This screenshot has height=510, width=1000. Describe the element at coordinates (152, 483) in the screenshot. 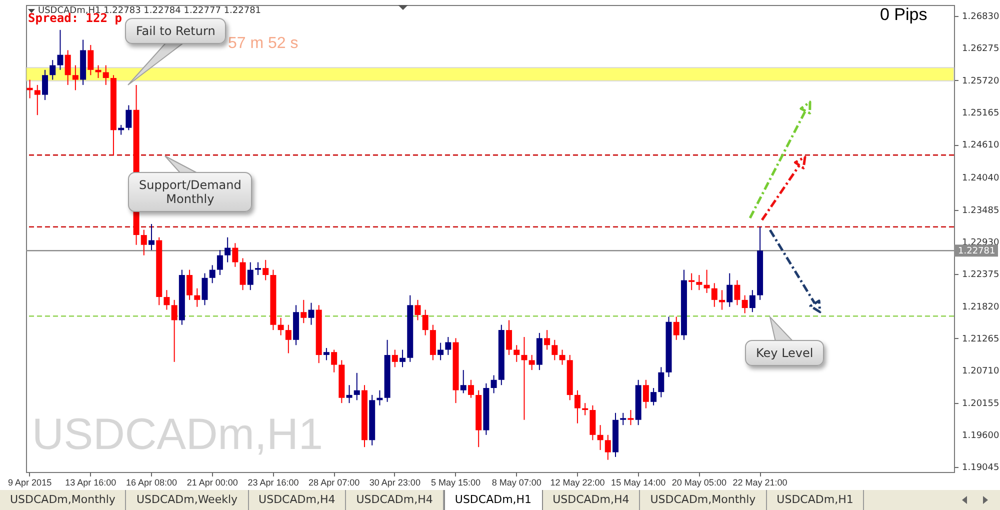

I see `x-tick-label: 16 Apr 08:00` at that location.